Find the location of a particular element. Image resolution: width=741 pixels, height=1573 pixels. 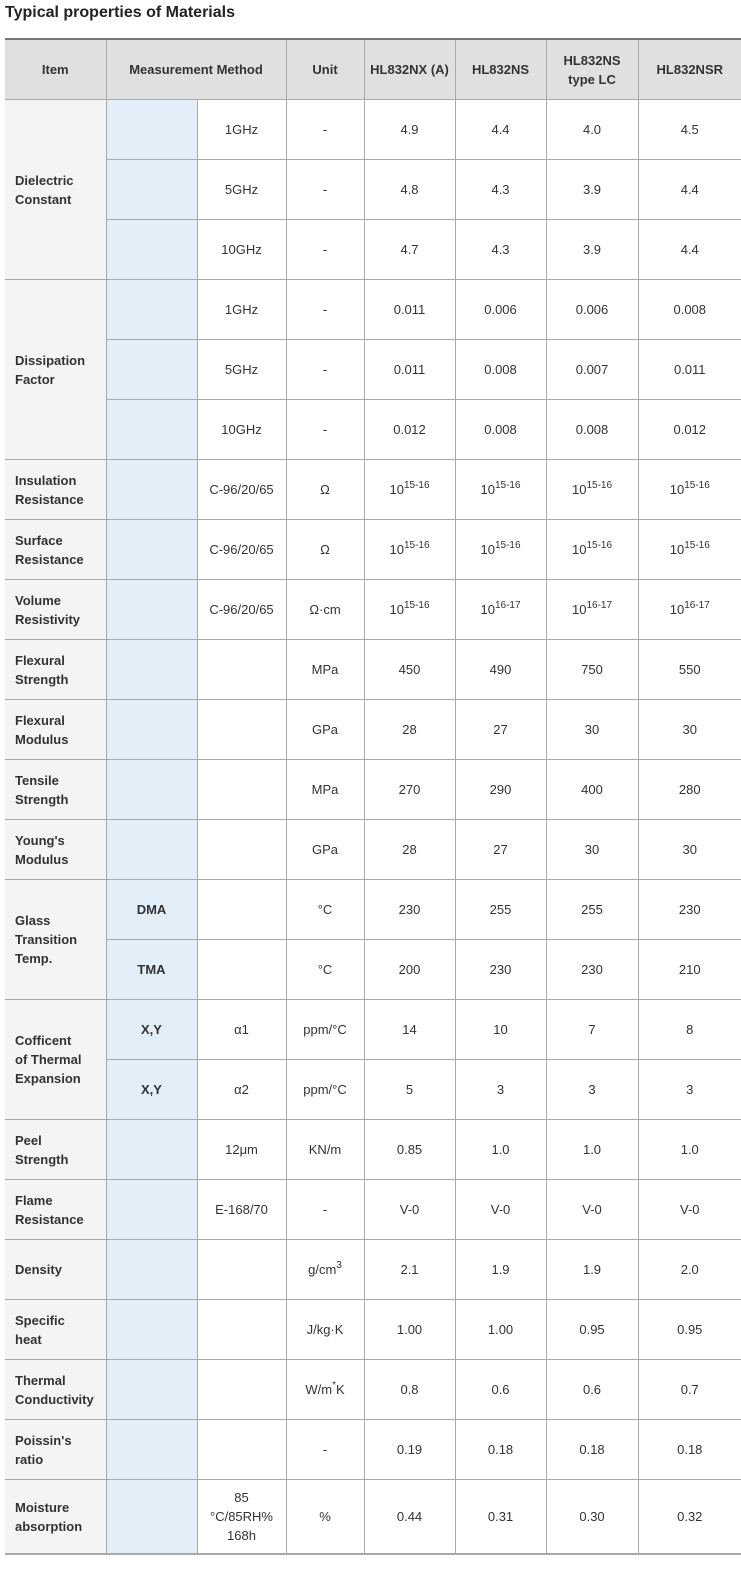

method-condition: X,Y is located at coordinates (151, 1029).